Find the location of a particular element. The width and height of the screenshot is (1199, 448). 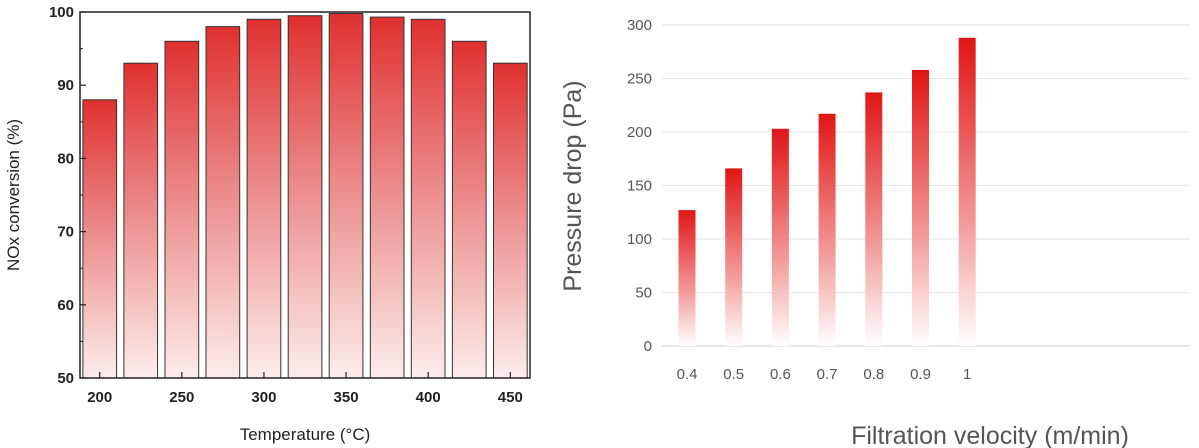

right-y-tick-label: 150 is located at coordinates (639, 186).